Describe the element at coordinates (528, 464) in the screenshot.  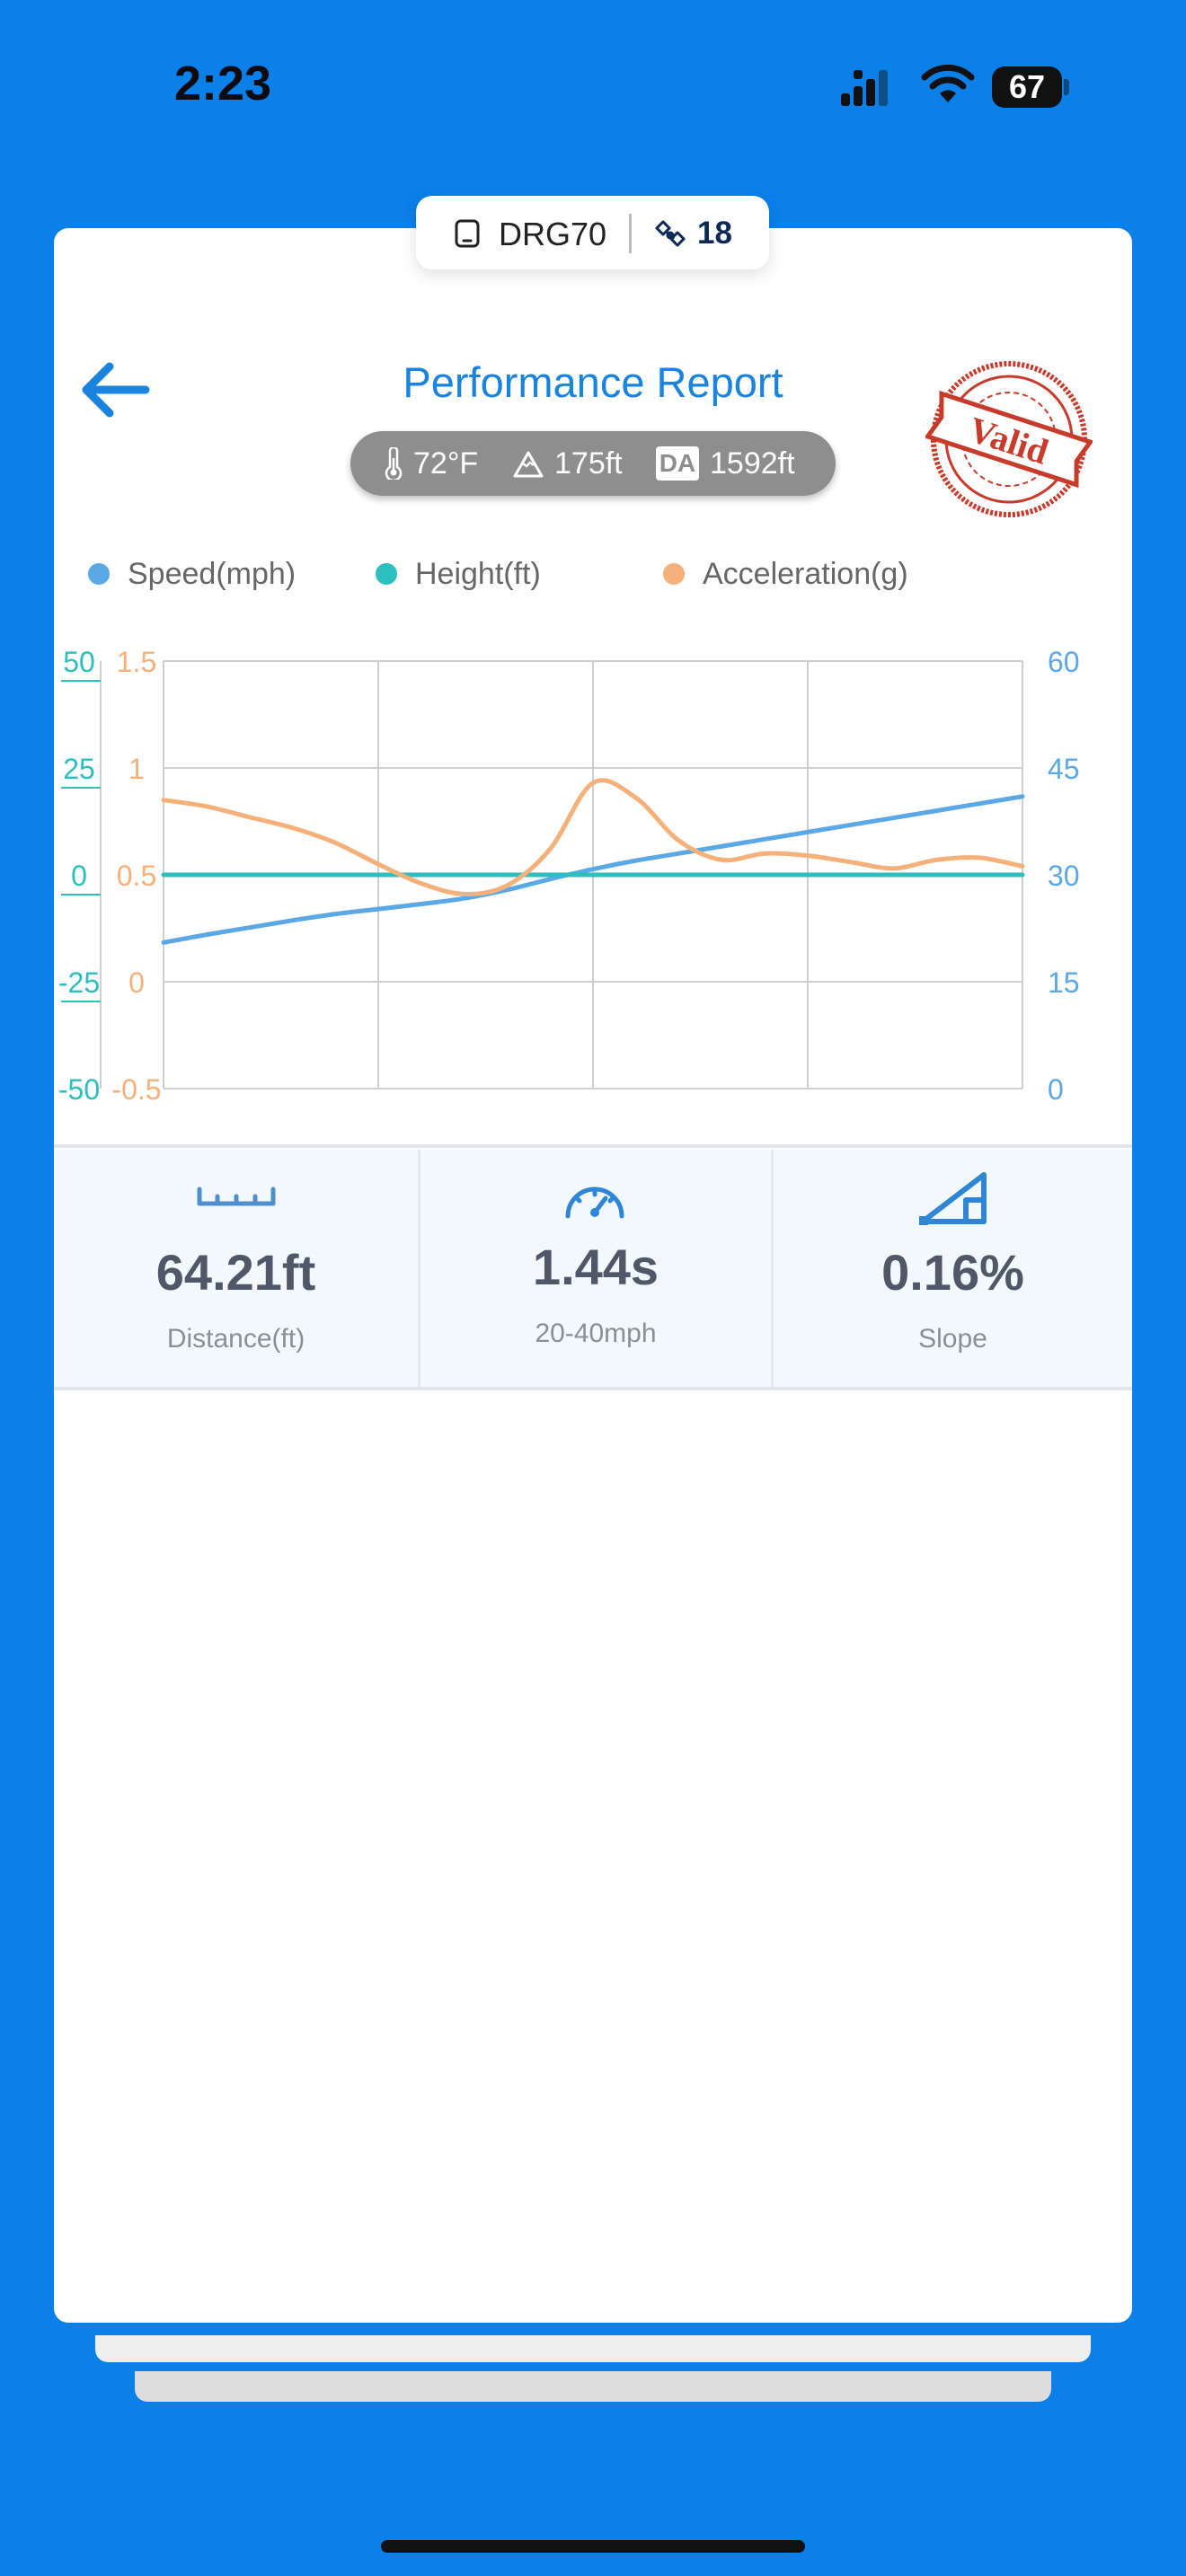
I see `mountain-icon` at that location.